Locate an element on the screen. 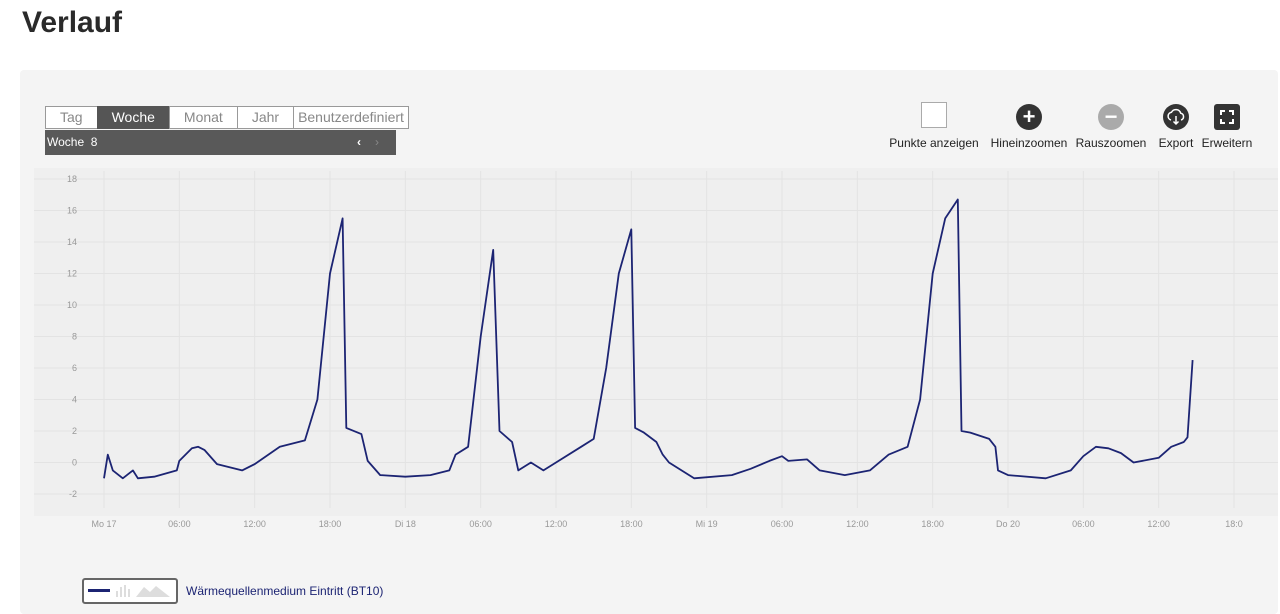 The width and height of the screenshot is (1280, 614). legend-label: Wärmequellenmedium Eintritt (BT10) is located at coordinates (285, 591).